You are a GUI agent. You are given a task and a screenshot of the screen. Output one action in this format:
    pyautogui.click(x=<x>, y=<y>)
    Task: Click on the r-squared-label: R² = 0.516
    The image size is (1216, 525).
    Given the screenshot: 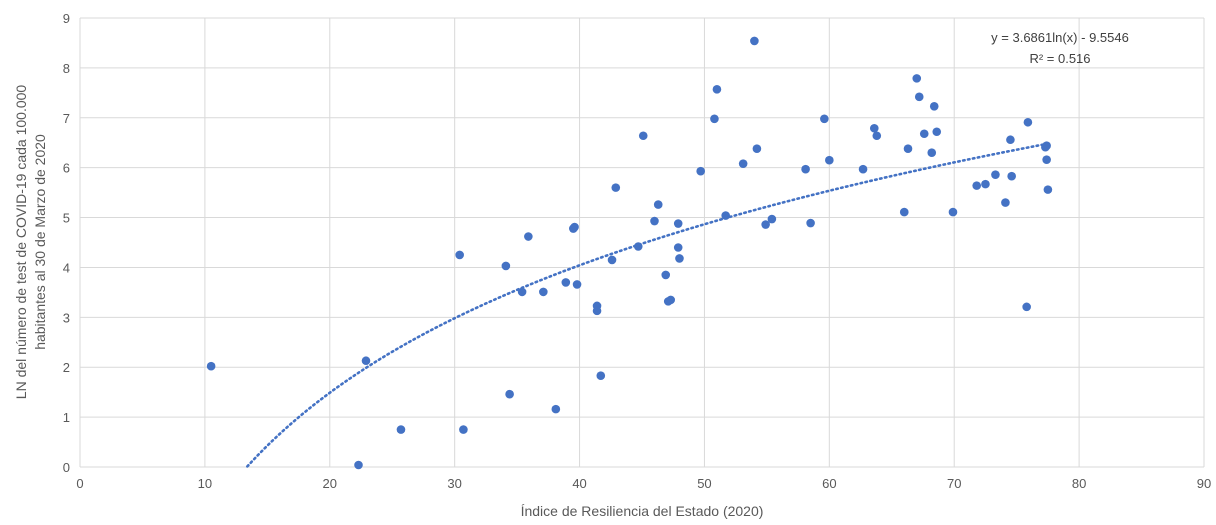 What is the action you would take?
    pyautogui.click(x=1059, y=58)
    